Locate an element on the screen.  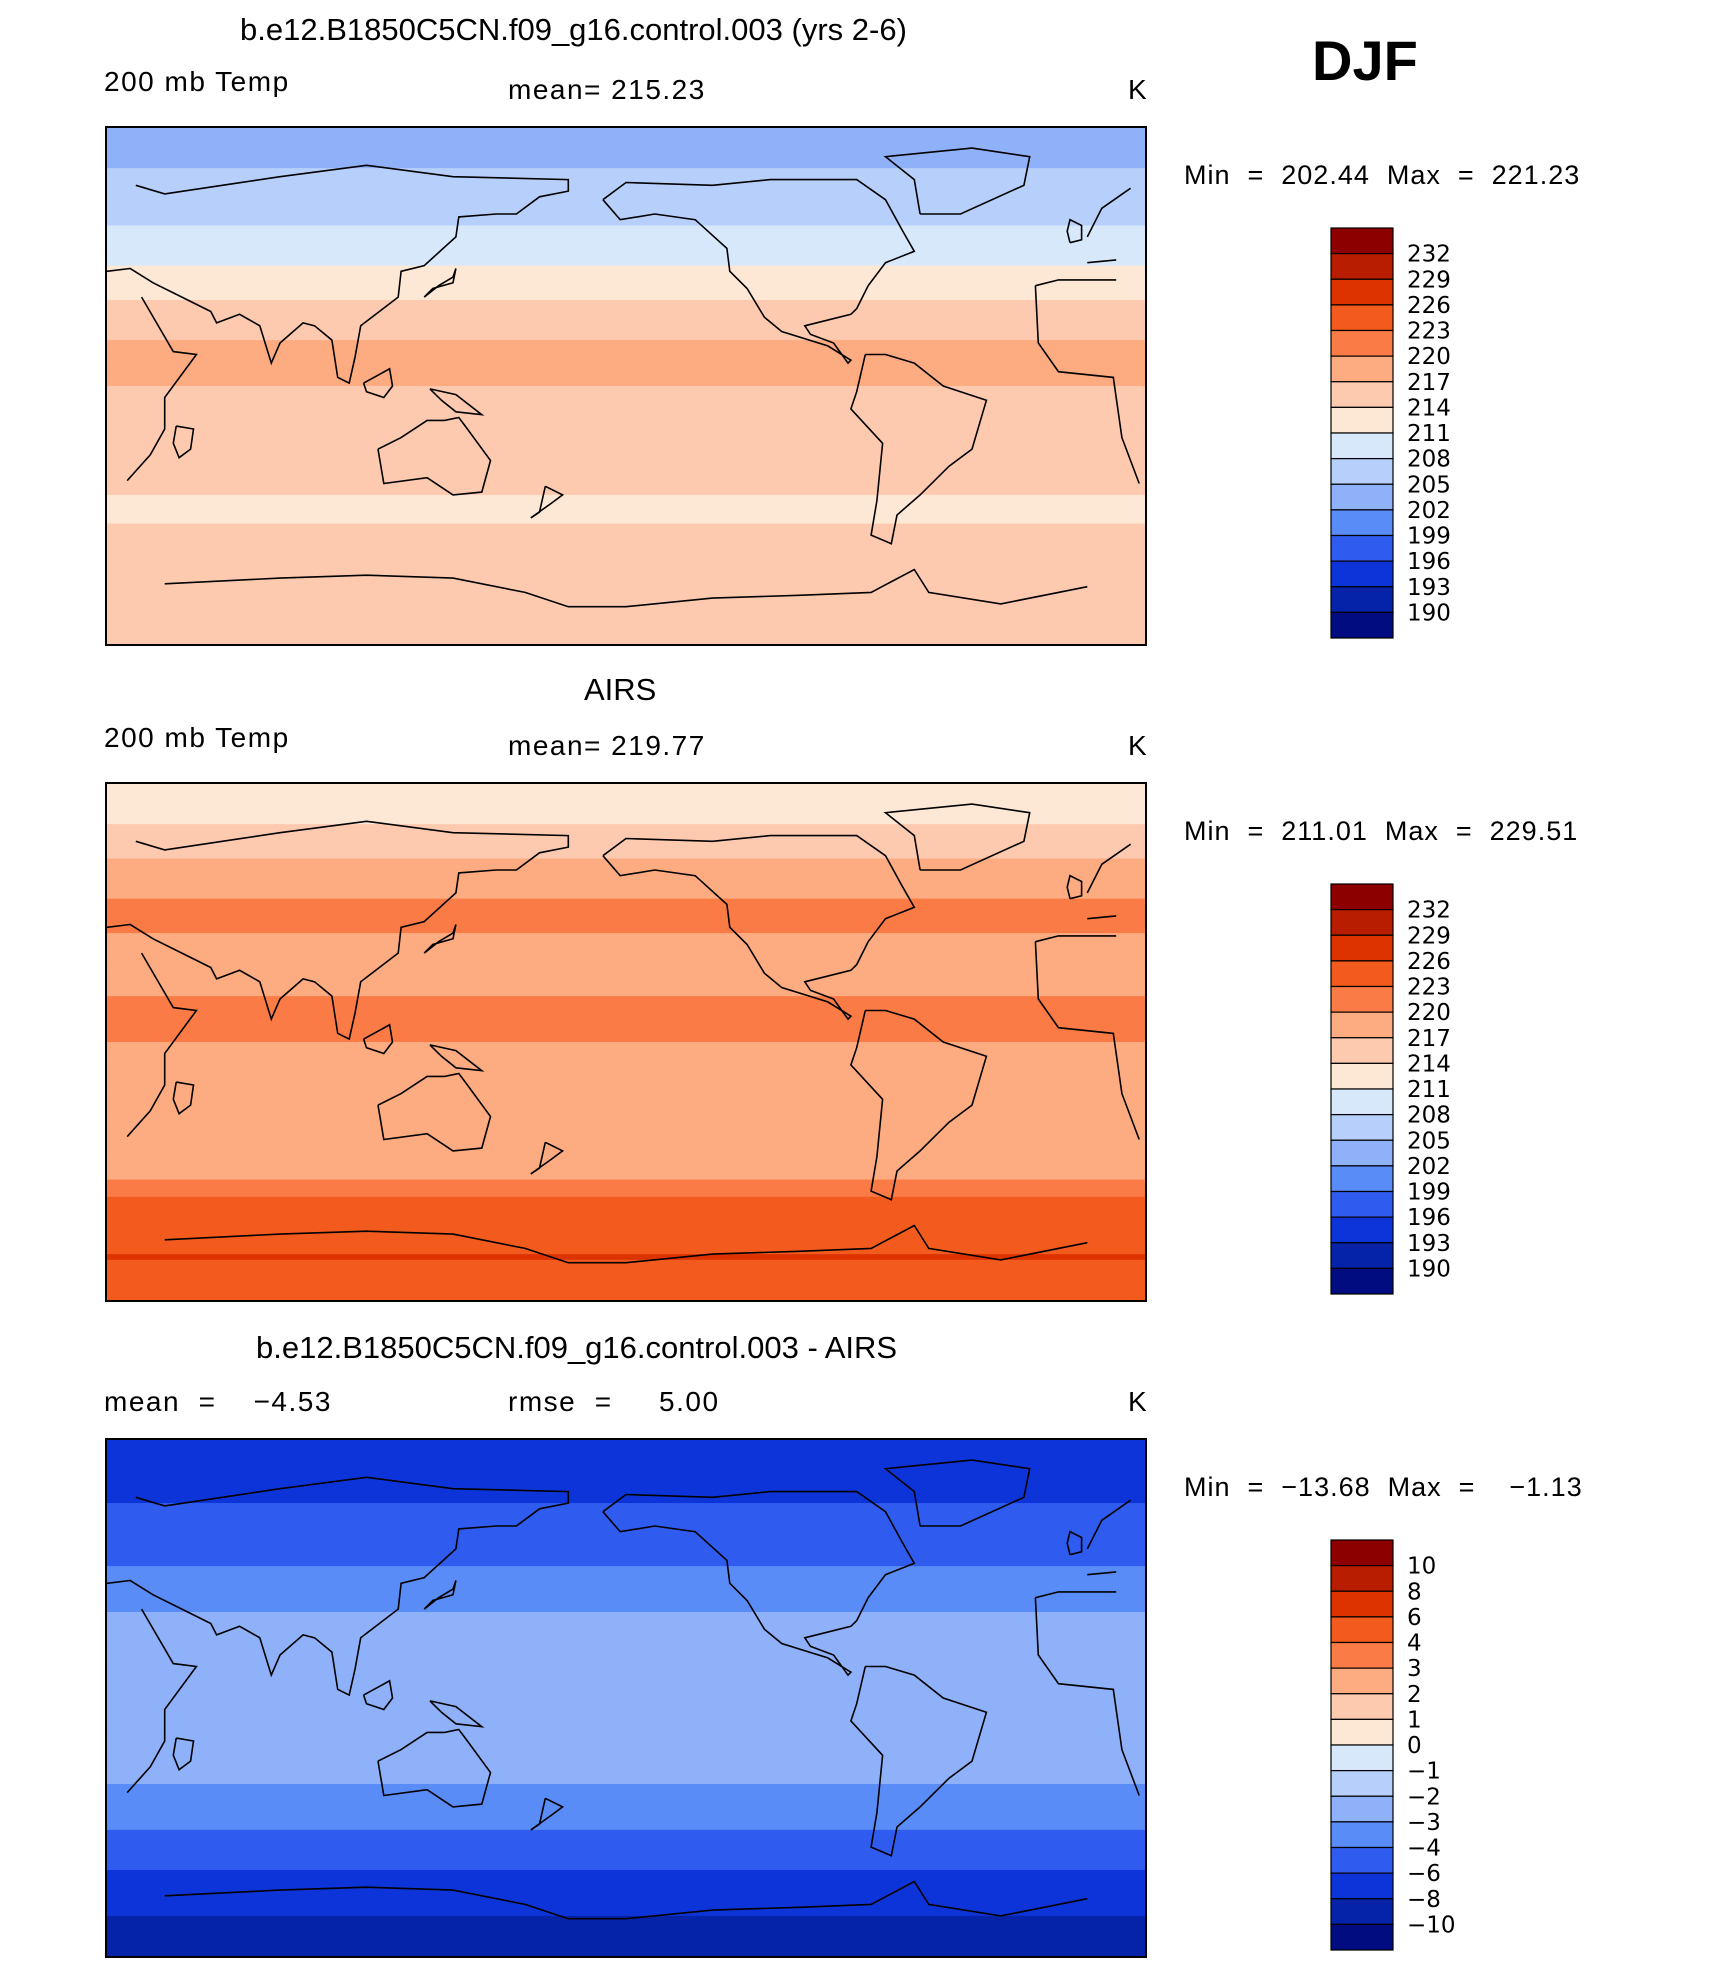
colorbar-tick-label: 205 is located at coordinates (1429, 1141).